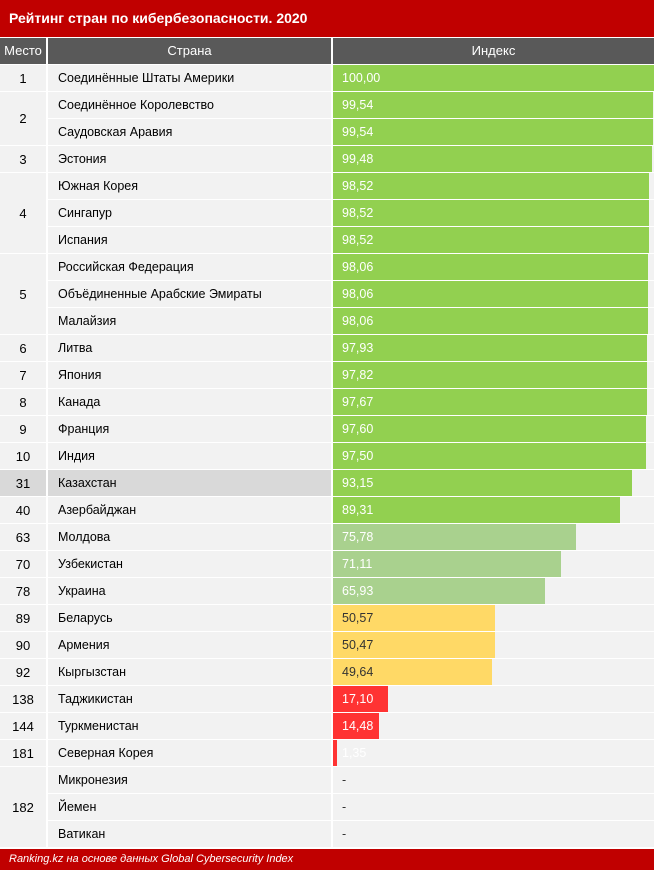 The image size is (654, 870). Describe the element at coordinates (358, 618) in the screenshot. I see `index-value-label: 50,57` at that location.